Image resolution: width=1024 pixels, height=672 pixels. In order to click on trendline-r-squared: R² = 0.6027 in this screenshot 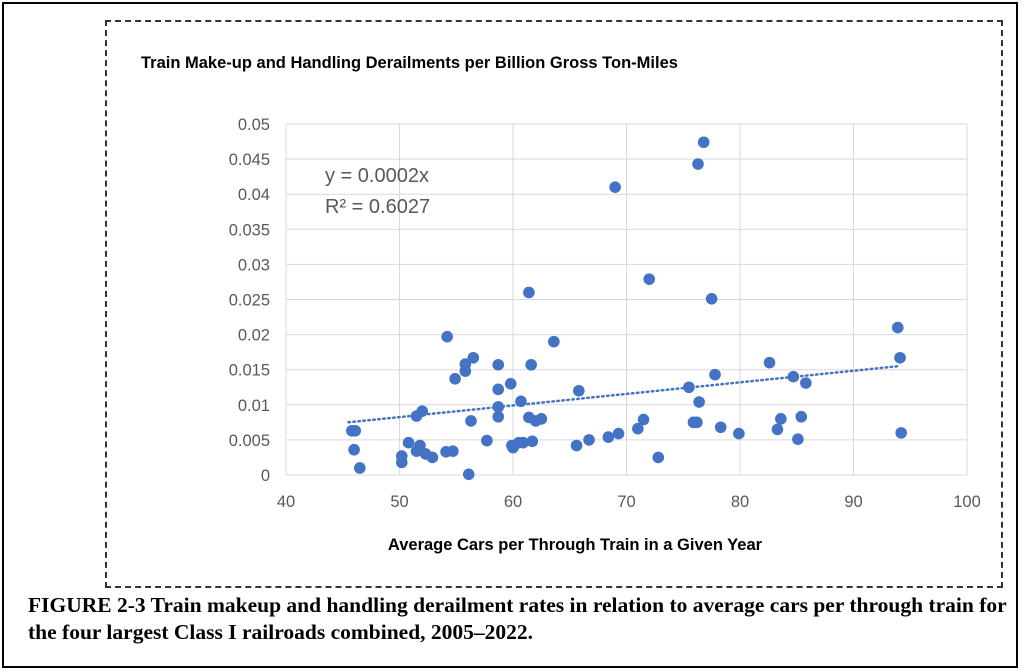, I will do `click(377, 207)`.